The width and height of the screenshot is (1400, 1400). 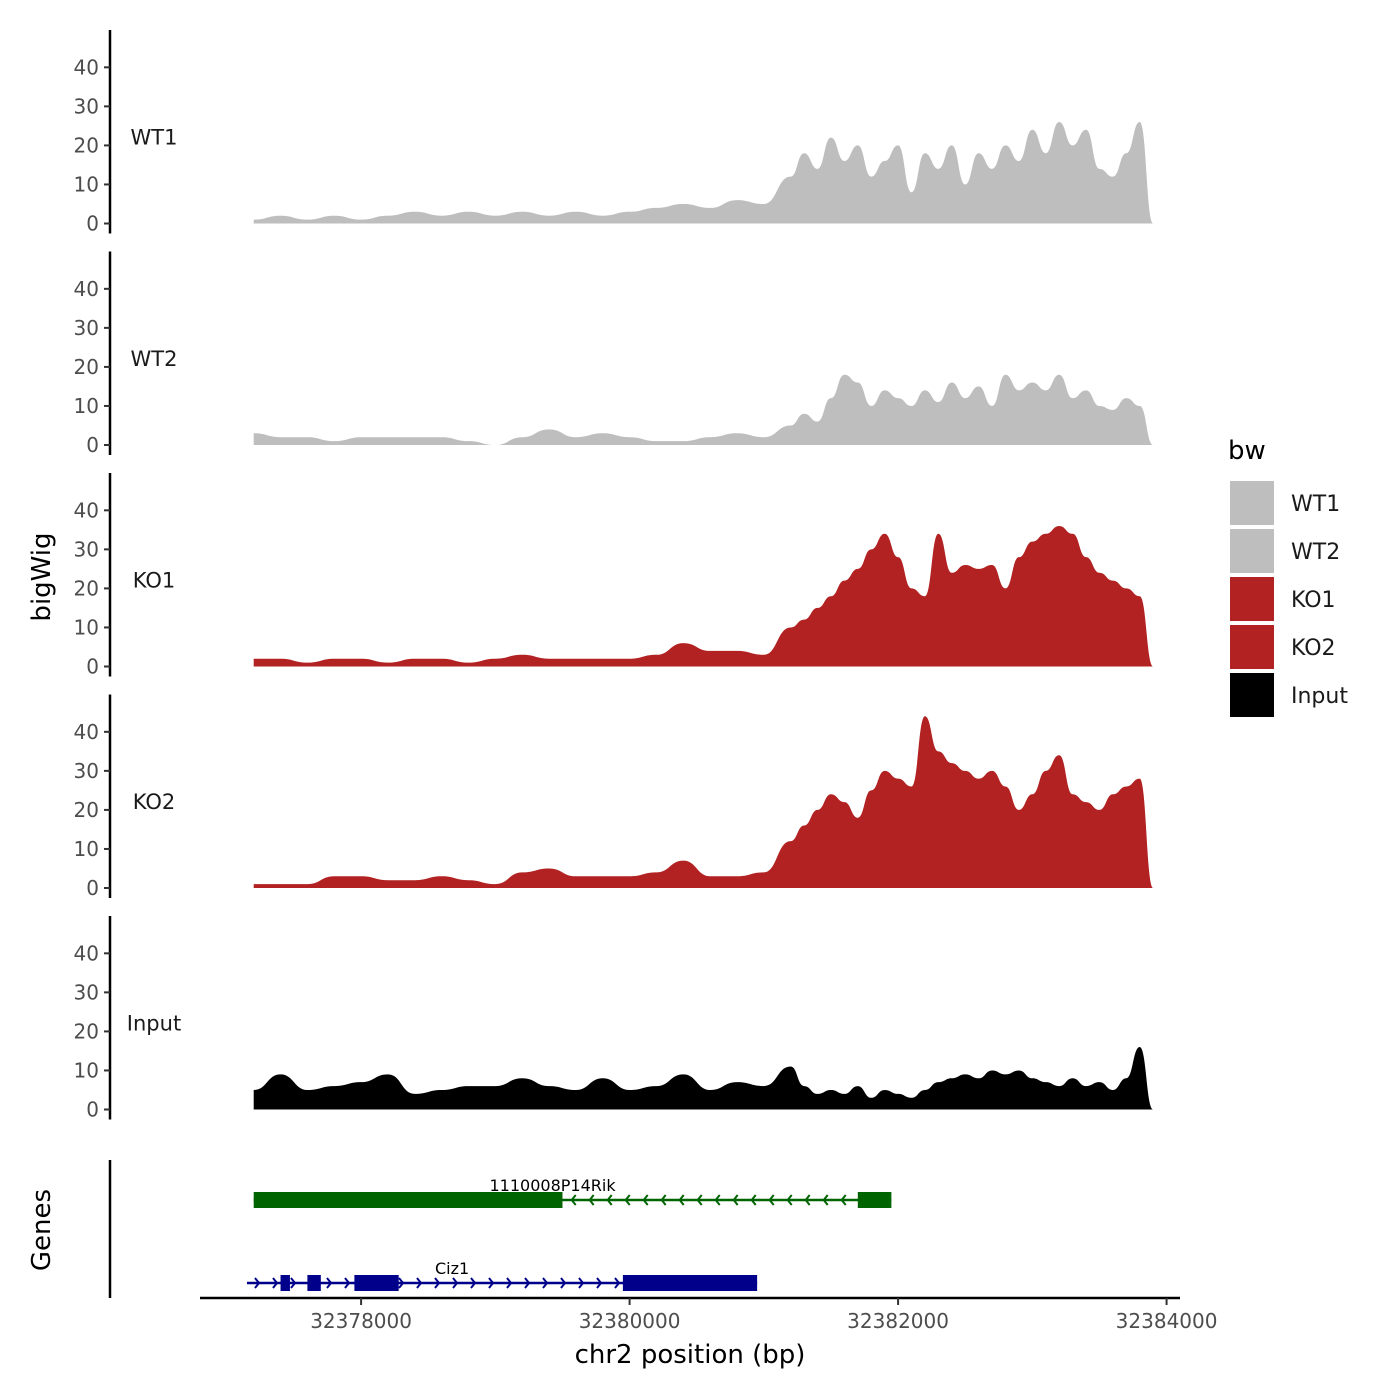 I want to click on legend-swatch-KO2, so click(x=1252, y=647).